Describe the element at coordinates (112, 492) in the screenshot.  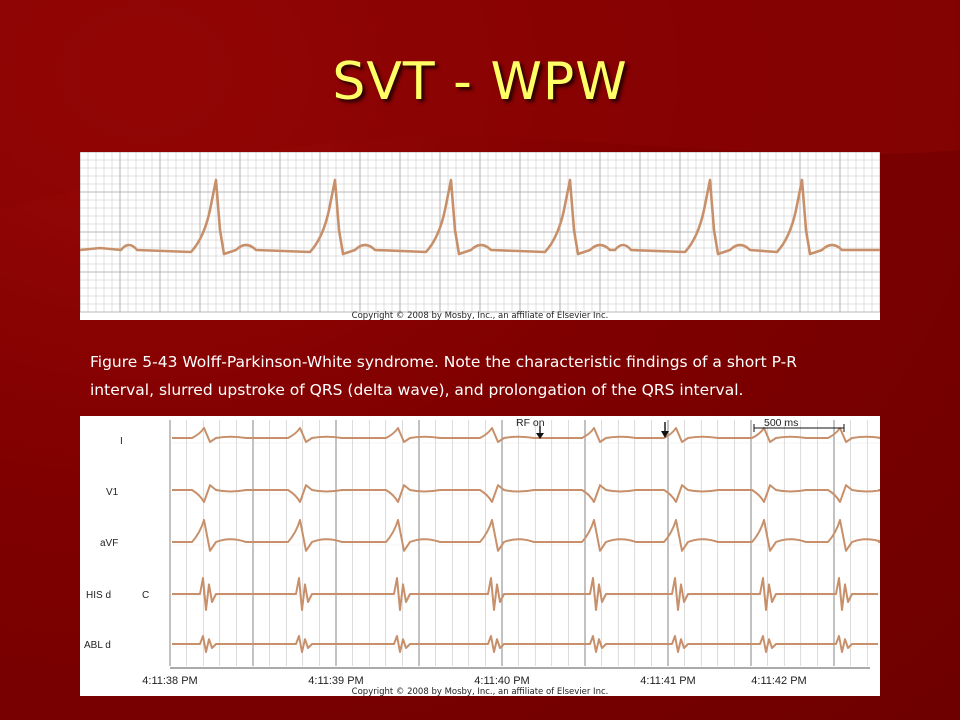
I see `lead-label-v1: V1` at that location.